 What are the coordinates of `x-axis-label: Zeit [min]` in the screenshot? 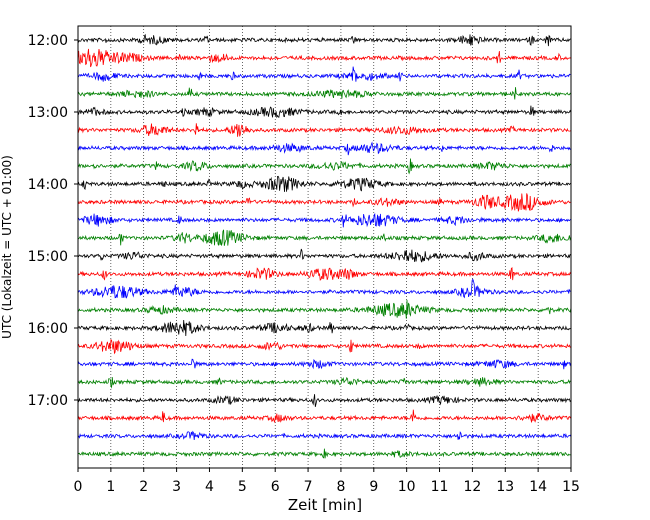 It's located at (325, 505).